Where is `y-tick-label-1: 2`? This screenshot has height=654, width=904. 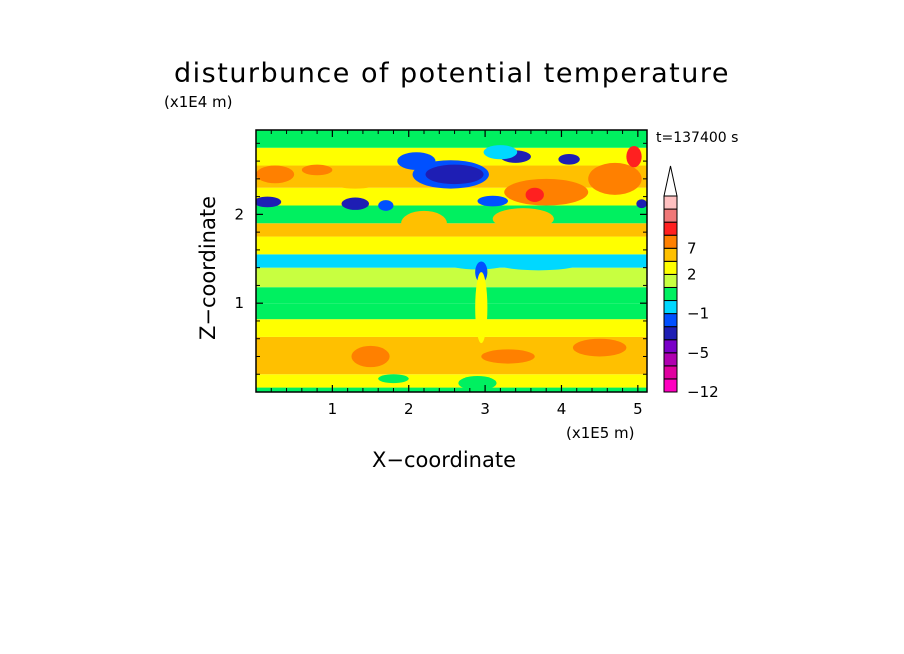 y-tick-label-1: 2 is located at coordinates (239, 214).